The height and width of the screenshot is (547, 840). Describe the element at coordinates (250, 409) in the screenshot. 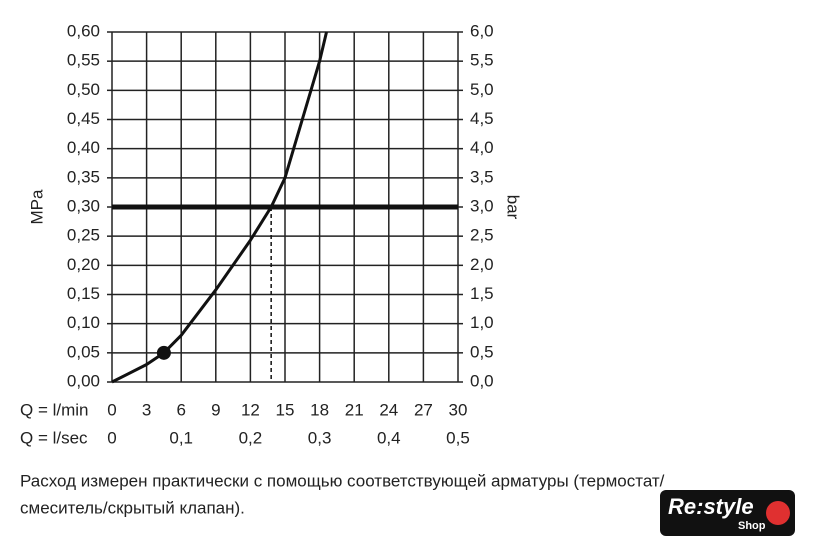

I see `x-tick-label: 12` at that location.